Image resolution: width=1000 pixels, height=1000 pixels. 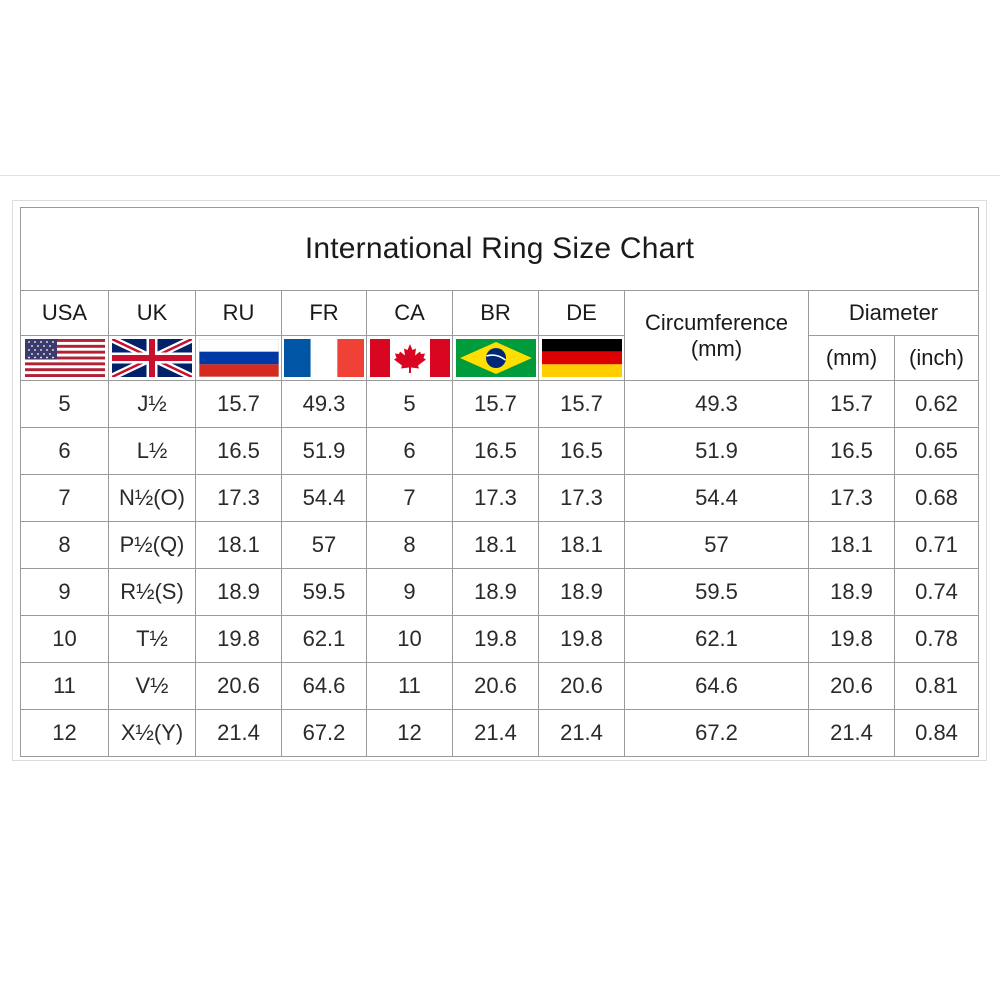 I want to click on cell-circ: 51.9, so click(x=716, y=451).